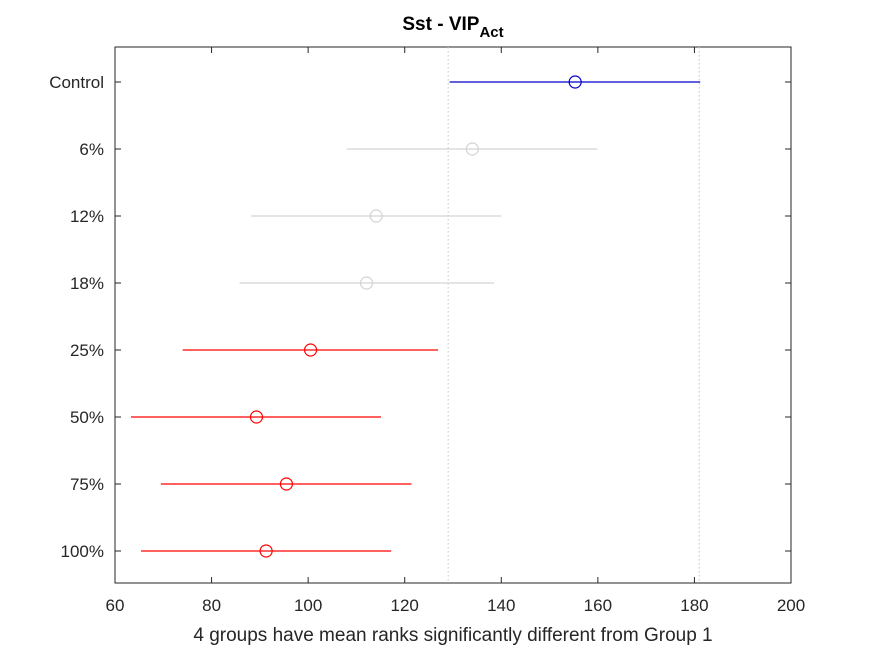  Describe the element at coordinates (87, 283) in the screenshot. I see `y-tick-label: 18%` at that location.